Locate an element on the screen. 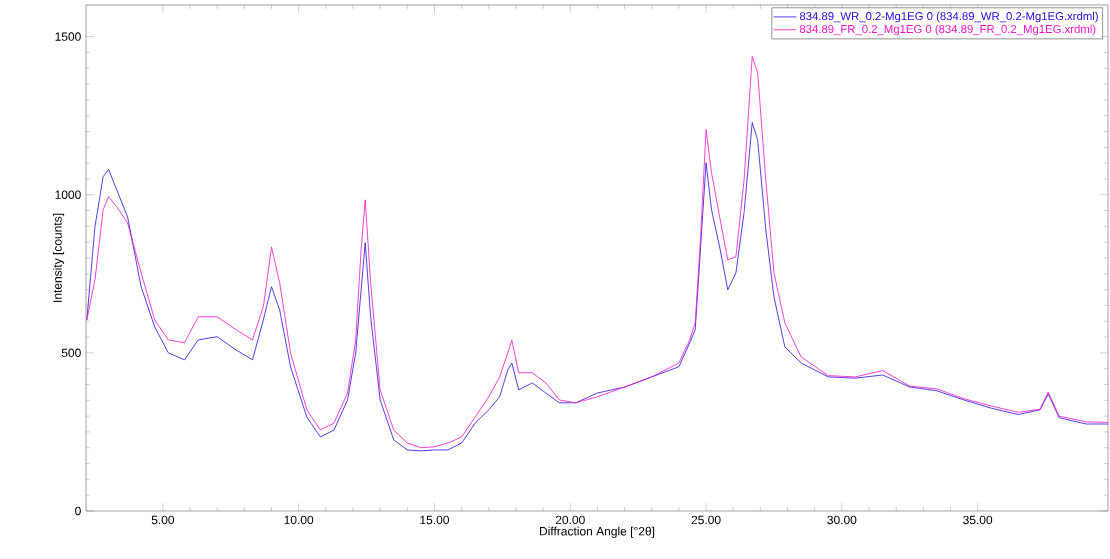 This screenshot has width=1110, height=559. x-tick-label: 5.00 is located at coordinates (163, 520).